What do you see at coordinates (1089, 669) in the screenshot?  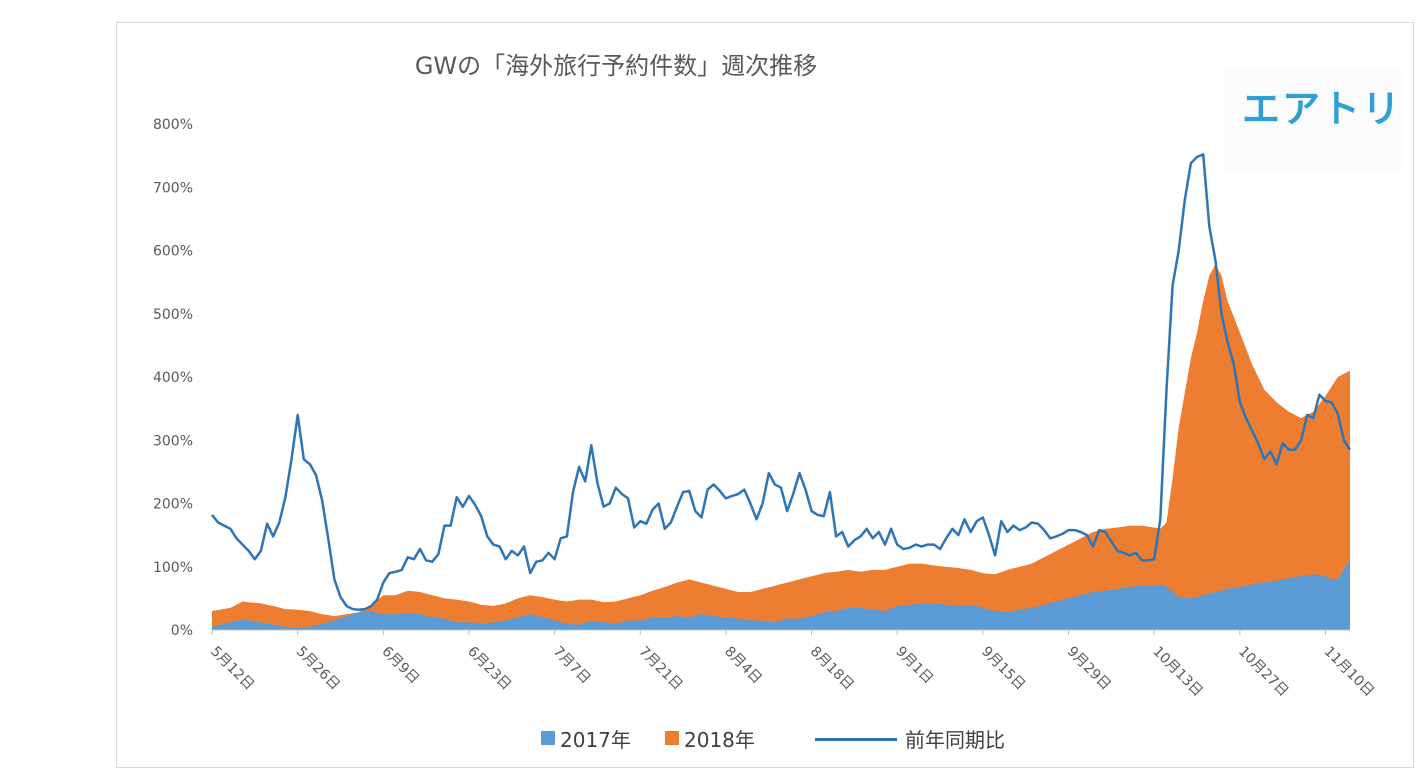 I see `x-tick-label: 9月29日` at bounding box center [1089, 669].